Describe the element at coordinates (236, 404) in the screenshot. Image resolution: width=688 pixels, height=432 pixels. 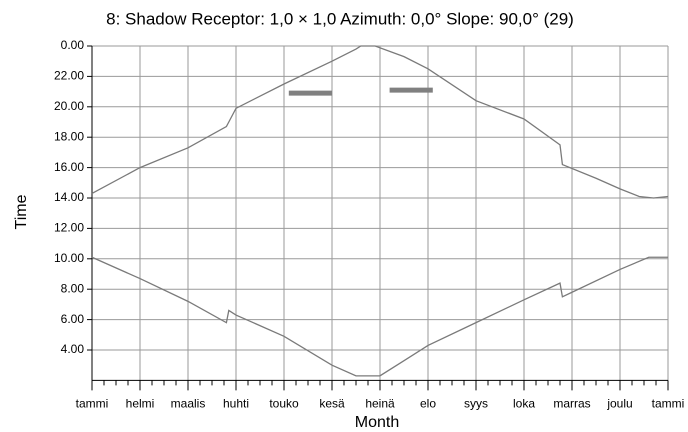
I see `x-tick-label: huhti` at that location.